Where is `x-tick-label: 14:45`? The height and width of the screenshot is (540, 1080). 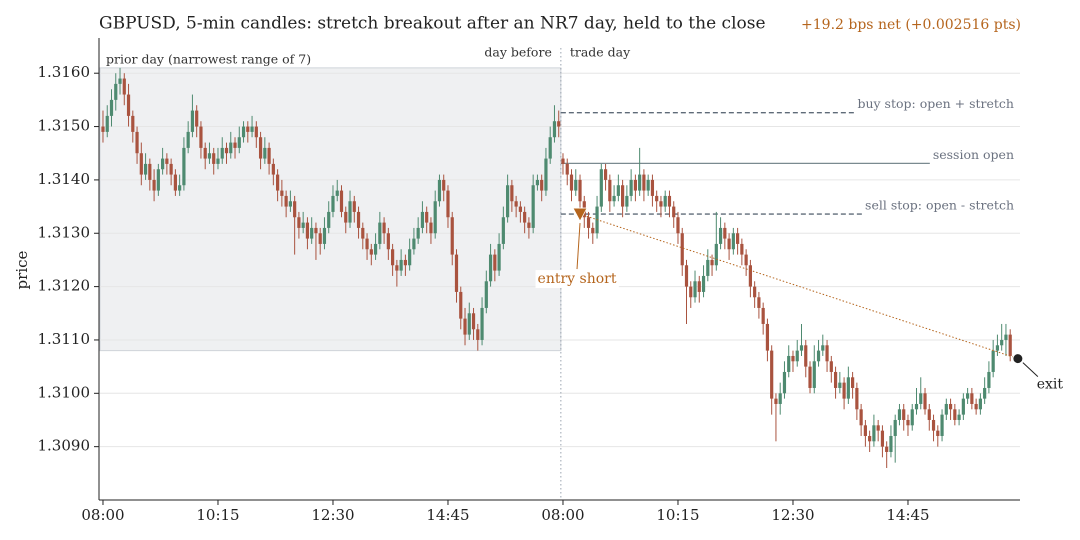
x-tick-label: 14:45 is located at coordinates (907, 515).